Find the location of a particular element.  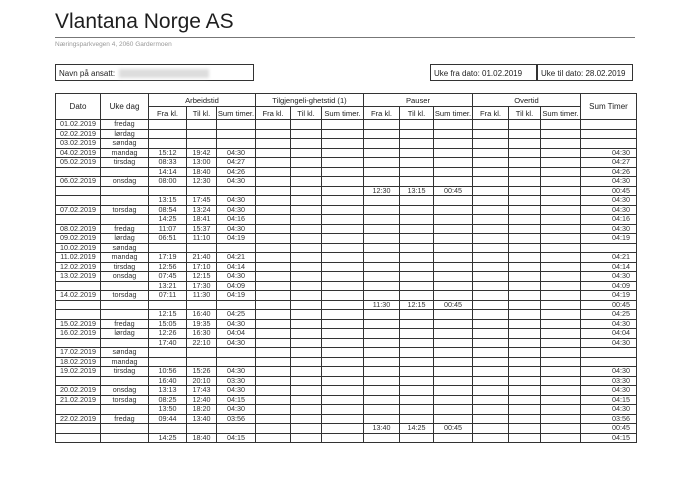

cell-arbeid-fra: 13:15 is located at coordinates (167, 200).